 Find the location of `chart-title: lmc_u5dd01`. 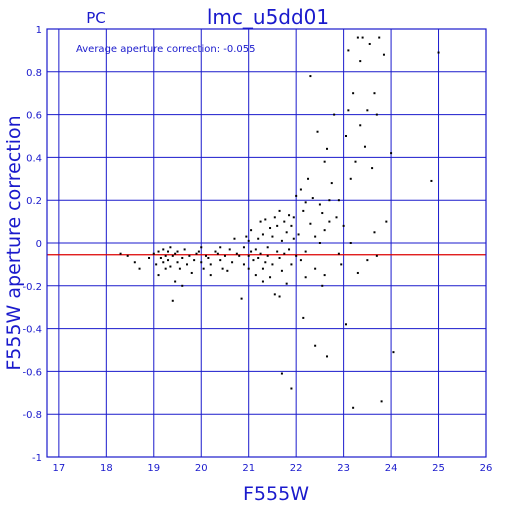

chart-title: lmc_u5dd01 is located at coordinates (268, 17).